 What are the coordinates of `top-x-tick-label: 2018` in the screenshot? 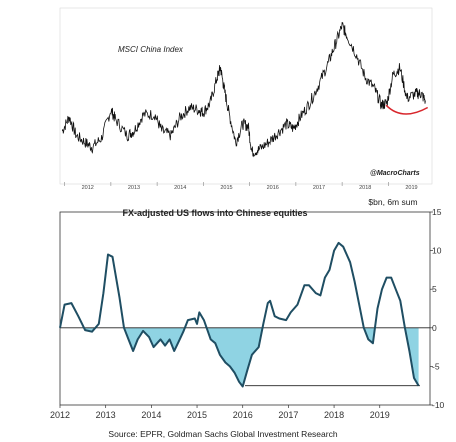 It's located at (365, 188).